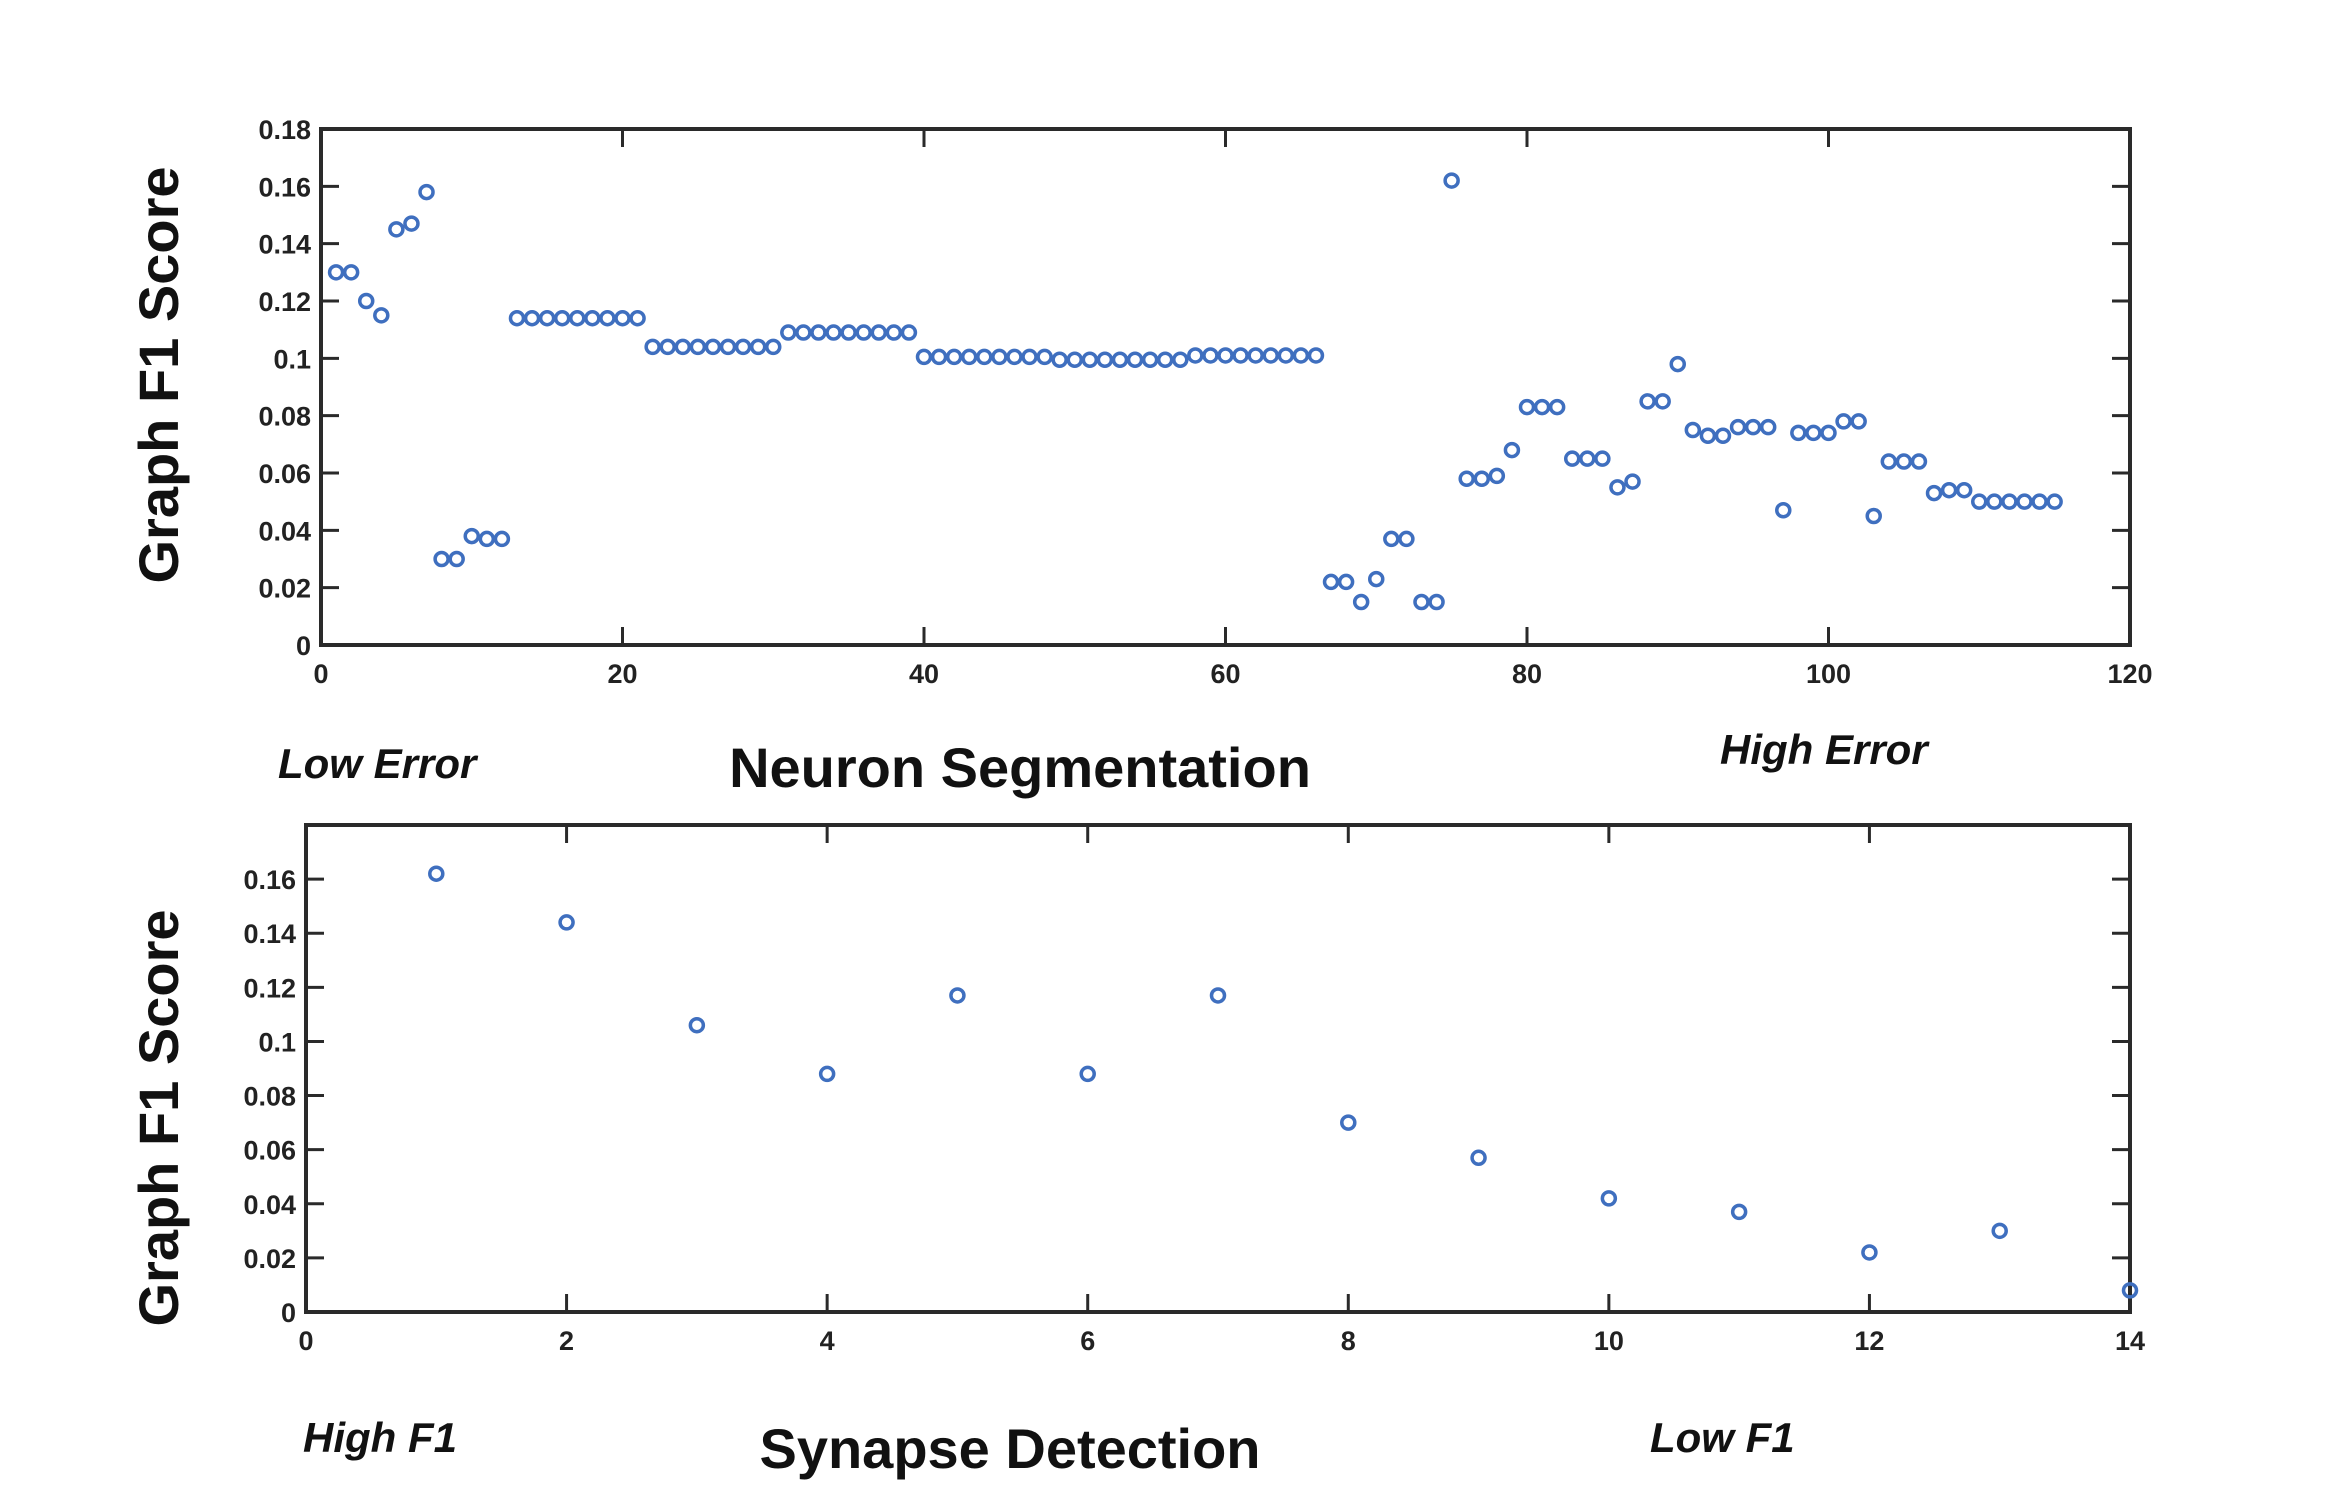 The height and width of the screenshot is (1495, 2350). I want to click on x-tick-label: 8, so click(1348, 1341).